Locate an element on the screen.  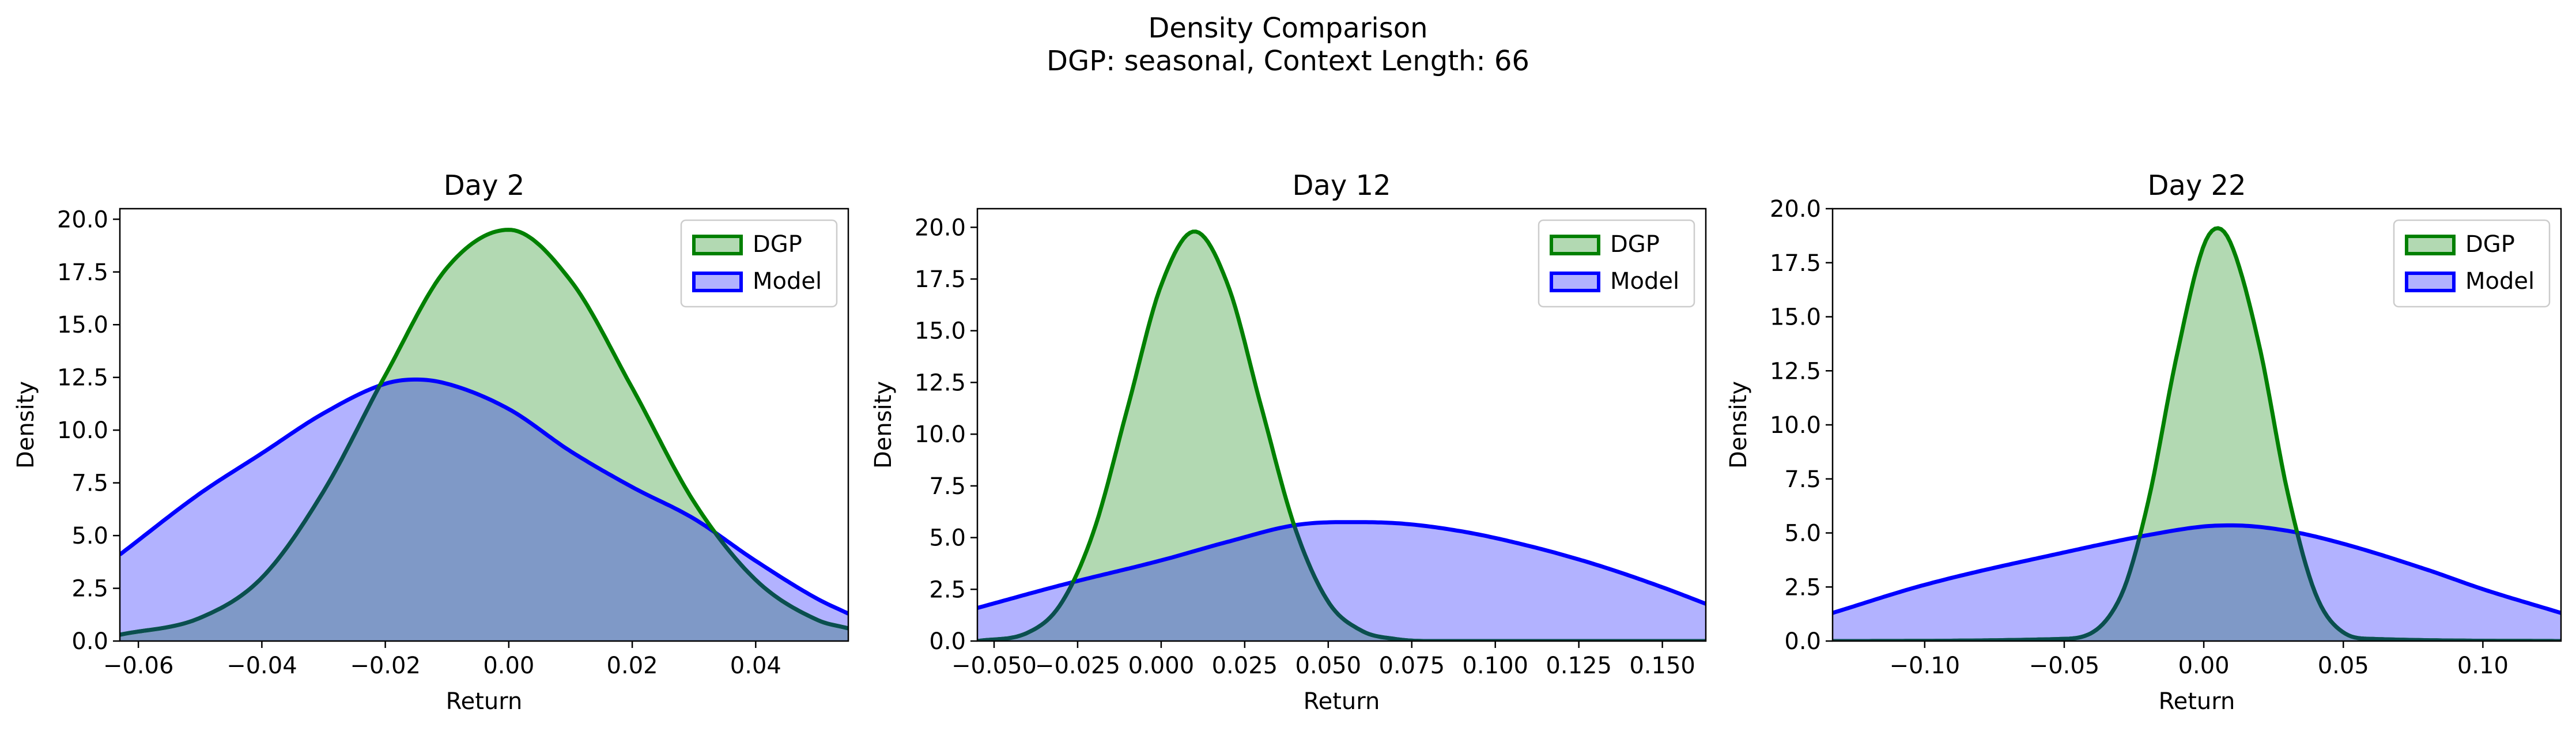
x-tick-label: −0.10 is located at coordinates (1925, 666).